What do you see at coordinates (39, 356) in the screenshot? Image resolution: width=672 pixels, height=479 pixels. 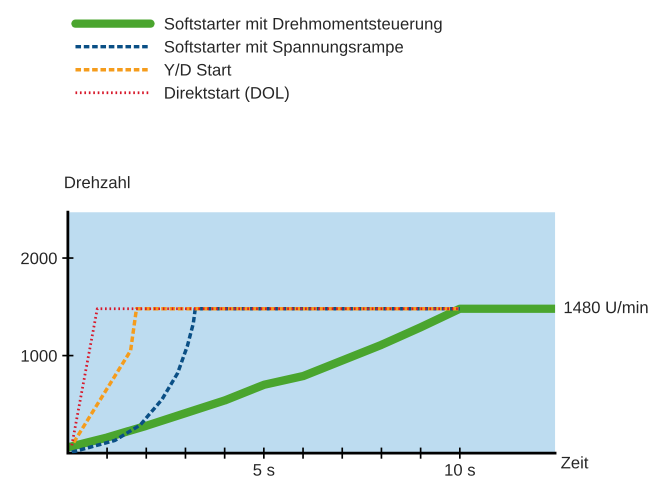 I see `y-tick-label: 1000` at bounding box center [39, 356].